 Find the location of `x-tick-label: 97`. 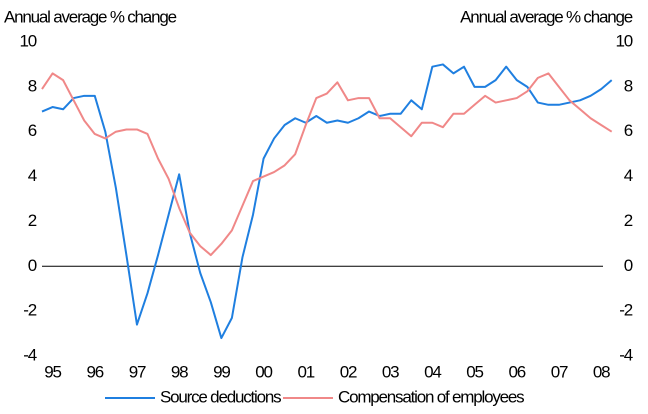

x-tick-label: 97 is located at coordinates (137, 371).